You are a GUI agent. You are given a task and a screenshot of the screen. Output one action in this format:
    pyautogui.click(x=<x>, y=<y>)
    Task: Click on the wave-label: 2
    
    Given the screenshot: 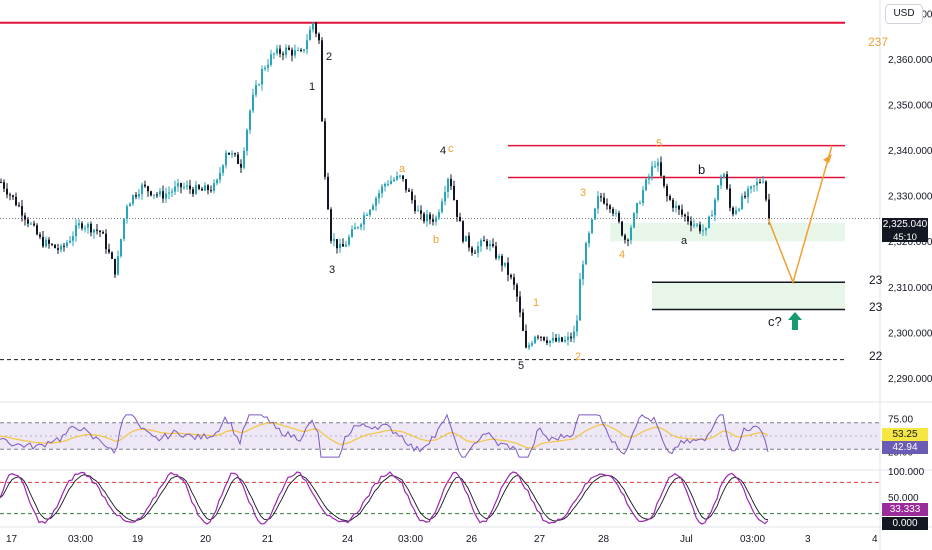 What is the action you would take?
    pyautogui.click(x=329, y=57)
    